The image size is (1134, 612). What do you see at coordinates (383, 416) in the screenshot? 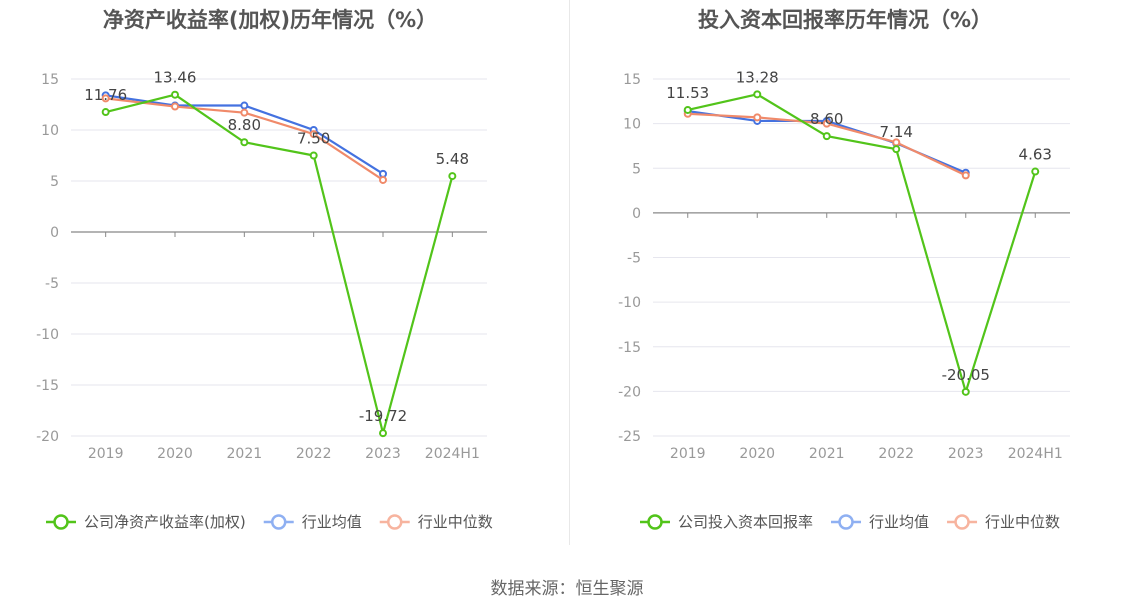
I see `roe-data-label: -19.72` at bounding box center [383, 416].